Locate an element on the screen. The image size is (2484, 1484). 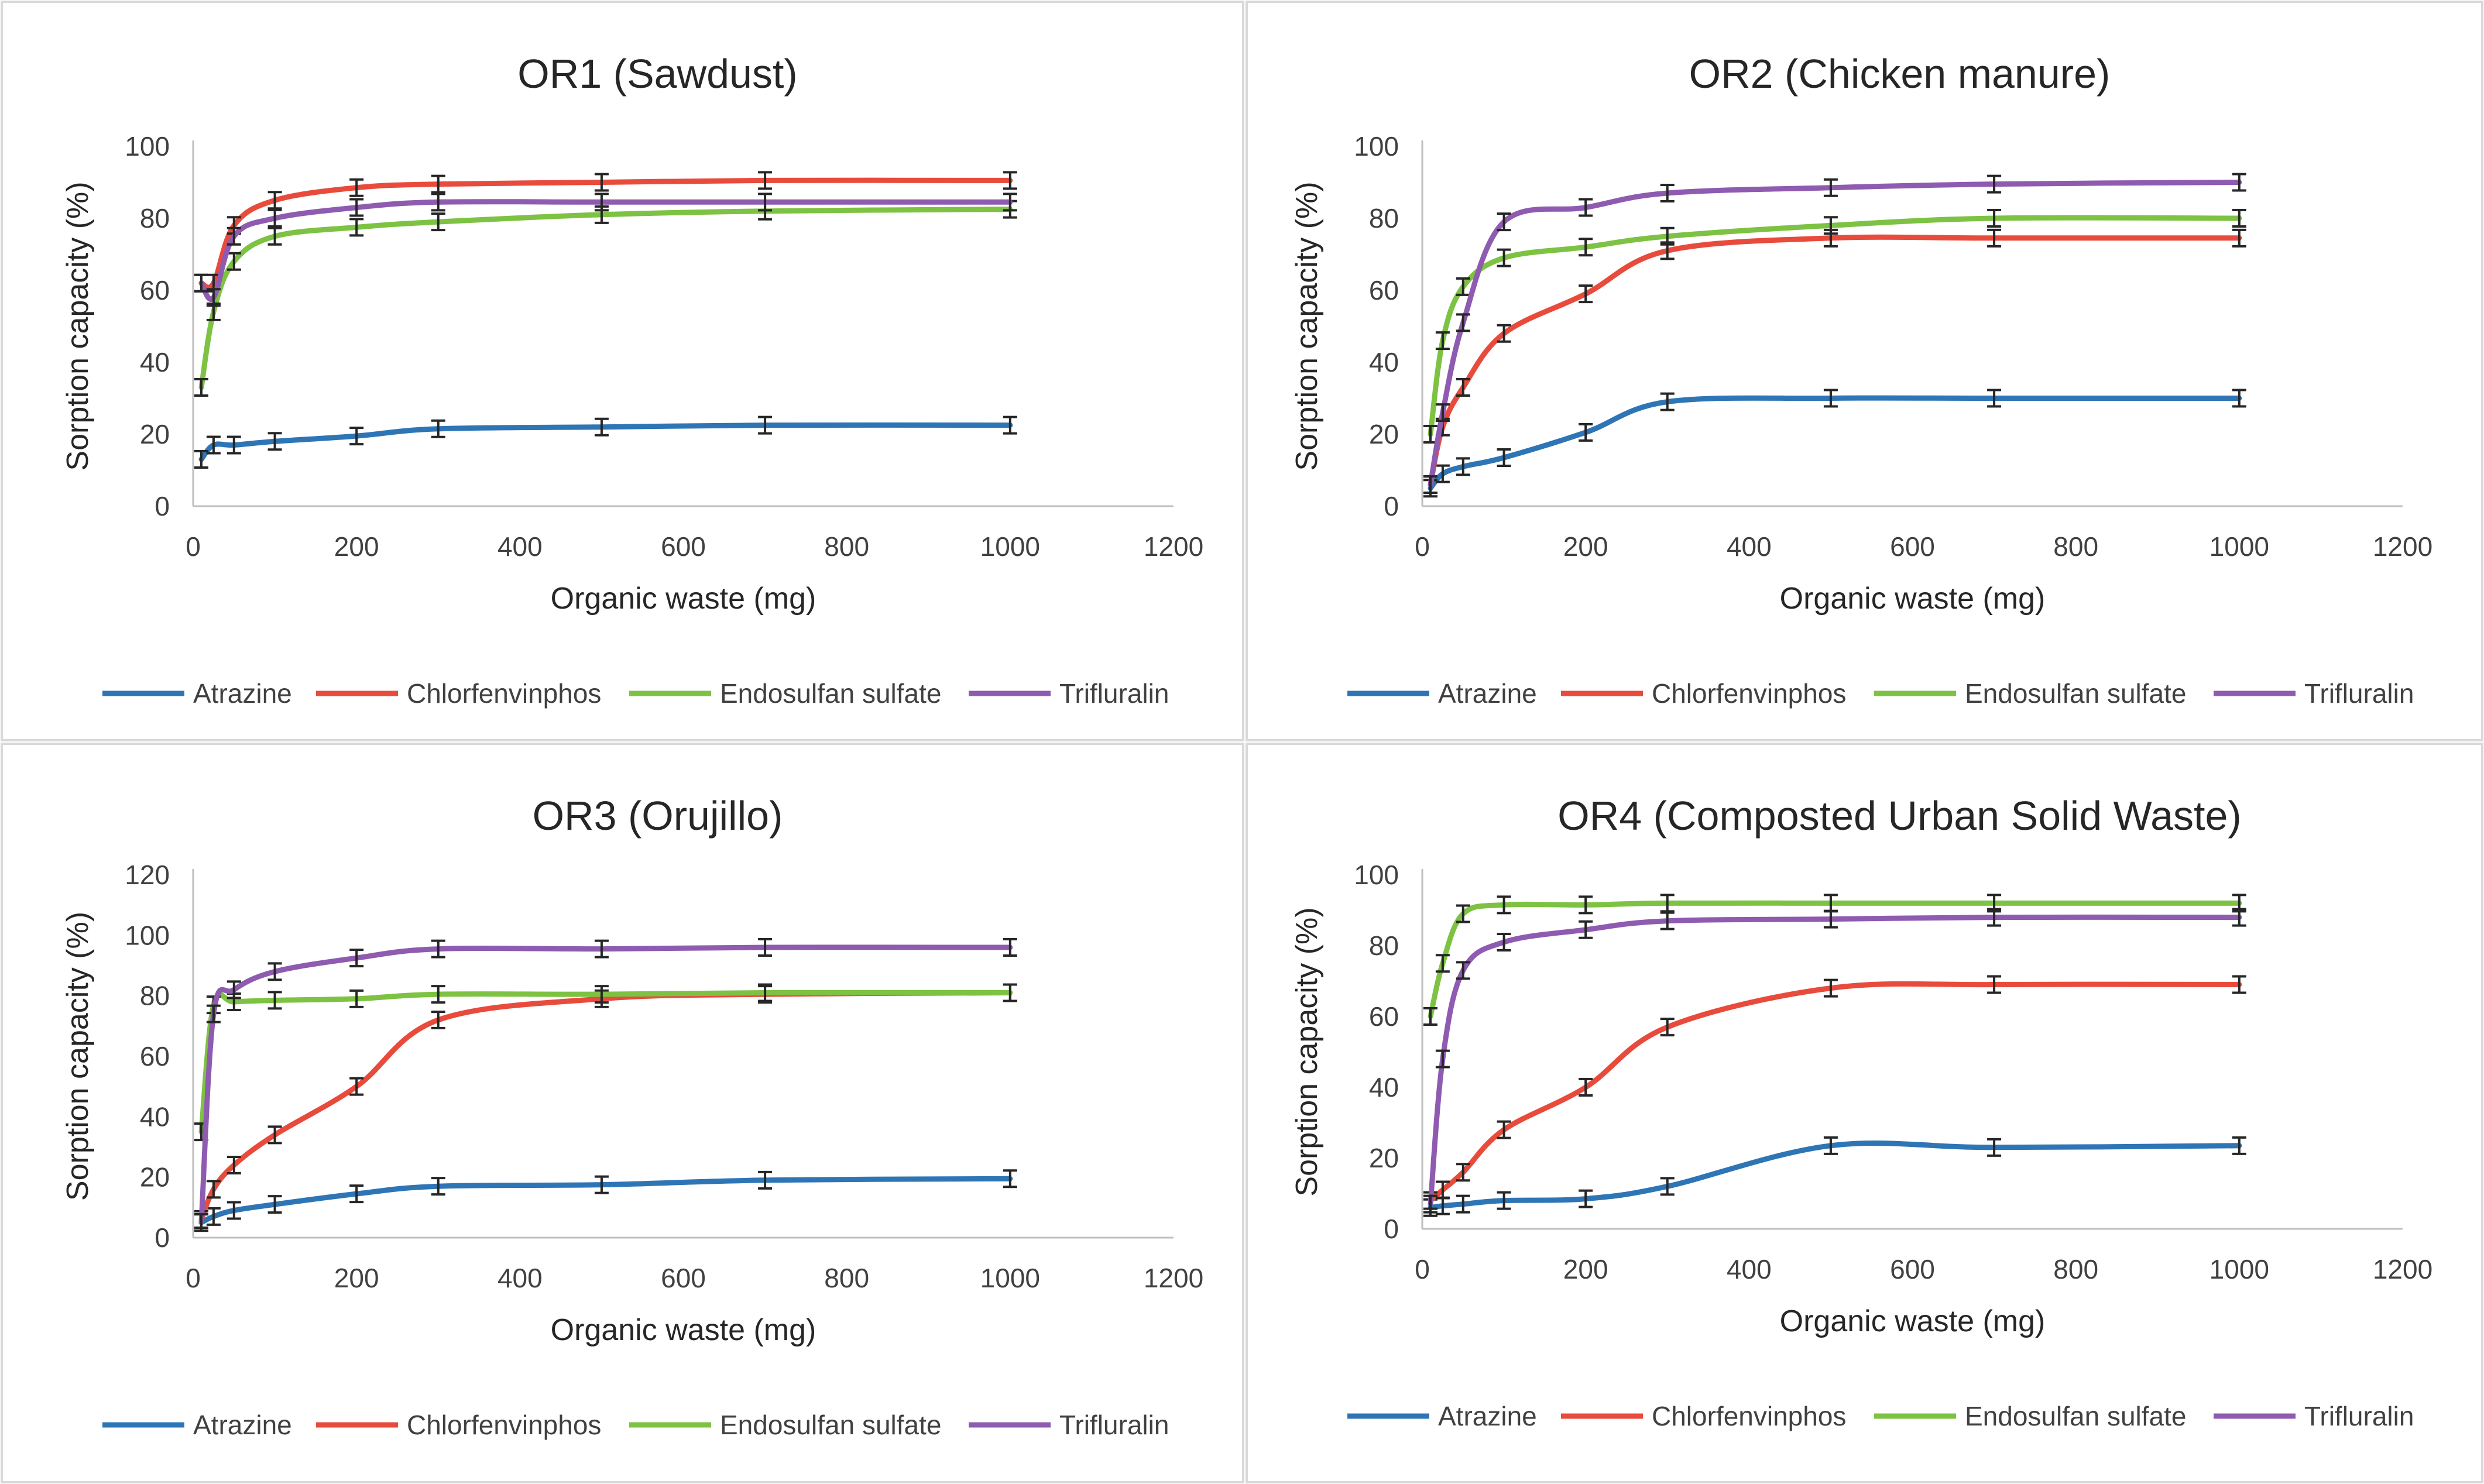
y-tick-label: 80 is located at coordinates (155, 218).